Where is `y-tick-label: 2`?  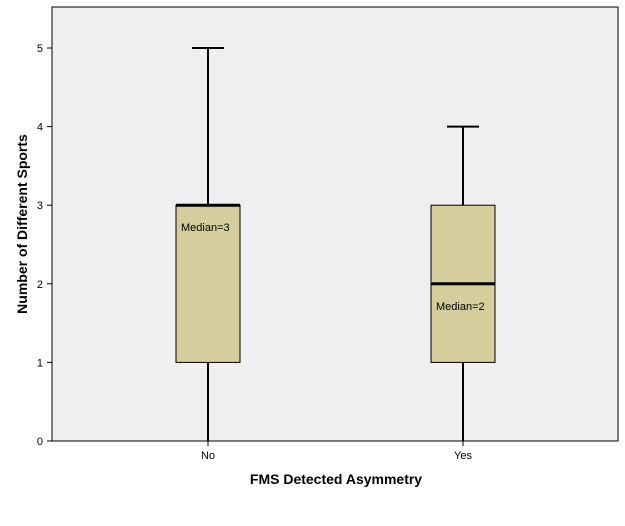 y-tick-label: 2 is located at coordinates (40, 285).